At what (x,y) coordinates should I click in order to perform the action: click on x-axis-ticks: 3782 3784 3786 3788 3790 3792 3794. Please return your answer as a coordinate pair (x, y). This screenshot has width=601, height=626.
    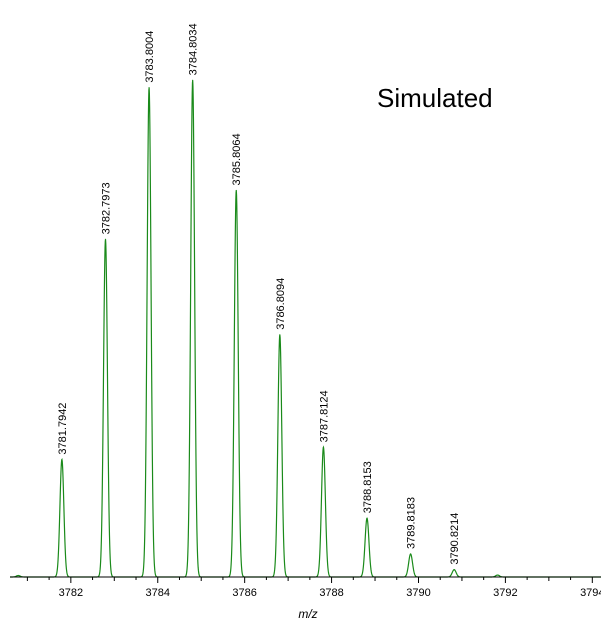
    Looking at the image, I should click on (313, 588).